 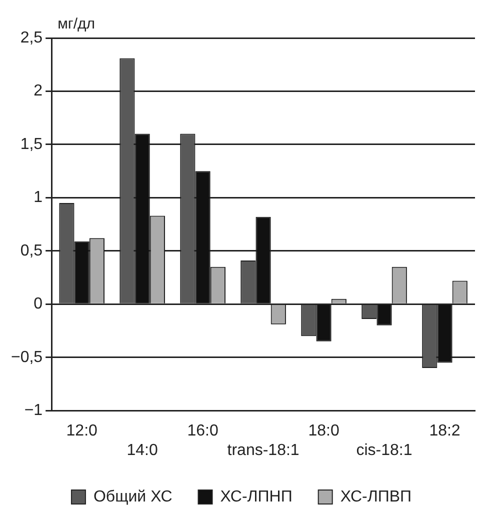 I want to click on legend-label: Общий ХС, so click(x=132, y=497).